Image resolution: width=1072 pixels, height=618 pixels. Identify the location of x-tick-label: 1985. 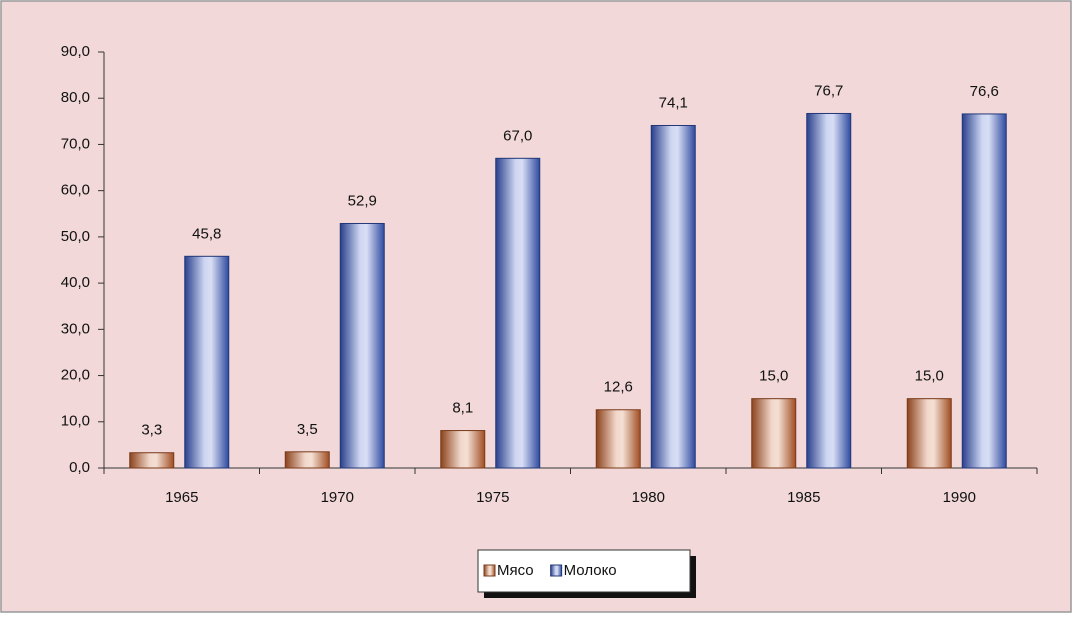
(803, 497).